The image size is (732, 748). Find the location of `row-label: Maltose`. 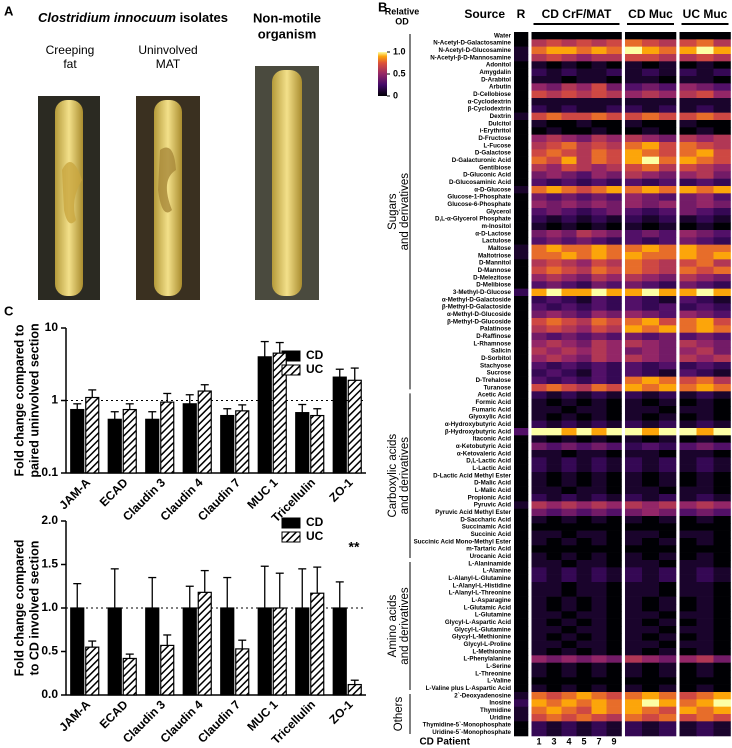

row-label: Maltose is located at coordinates (500, 248).